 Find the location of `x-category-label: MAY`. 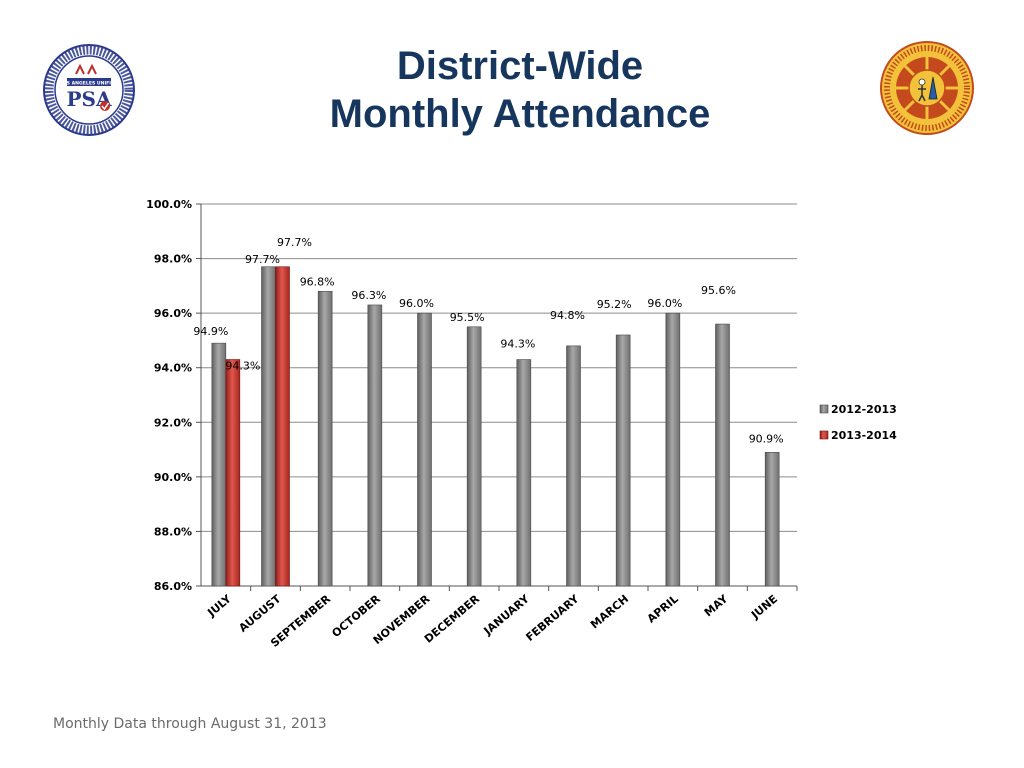

x-category-label: MAY is located at coordinates (716, 606).